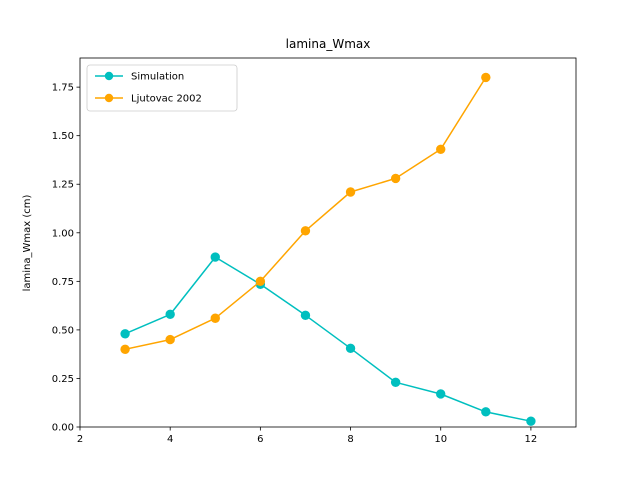 Image resolution: width=640 pixels, height=480 pixels. Describe the element at coordinates (80, 439) in the screenshot. I see `x-tick-label: 2` at that location.